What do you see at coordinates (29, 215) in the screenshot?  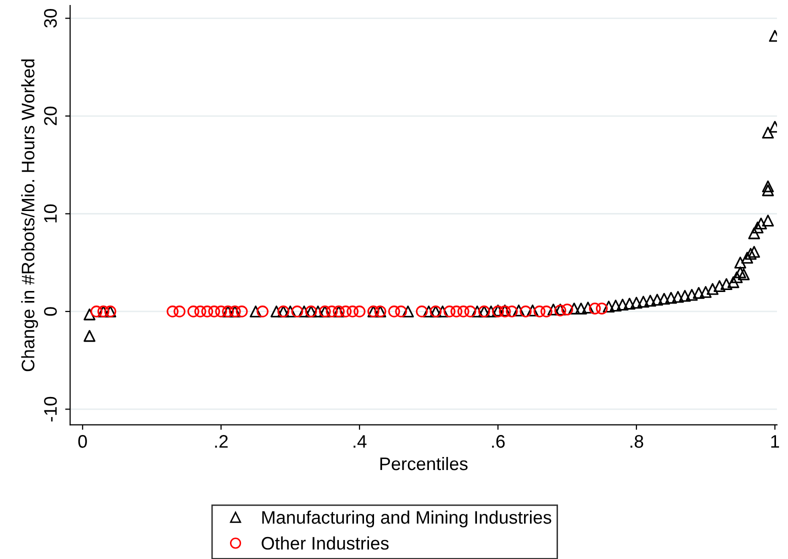 I see `y-axis-title: Change in #Robots/Mio. Hours Worked` at bounding box center [29, 215].